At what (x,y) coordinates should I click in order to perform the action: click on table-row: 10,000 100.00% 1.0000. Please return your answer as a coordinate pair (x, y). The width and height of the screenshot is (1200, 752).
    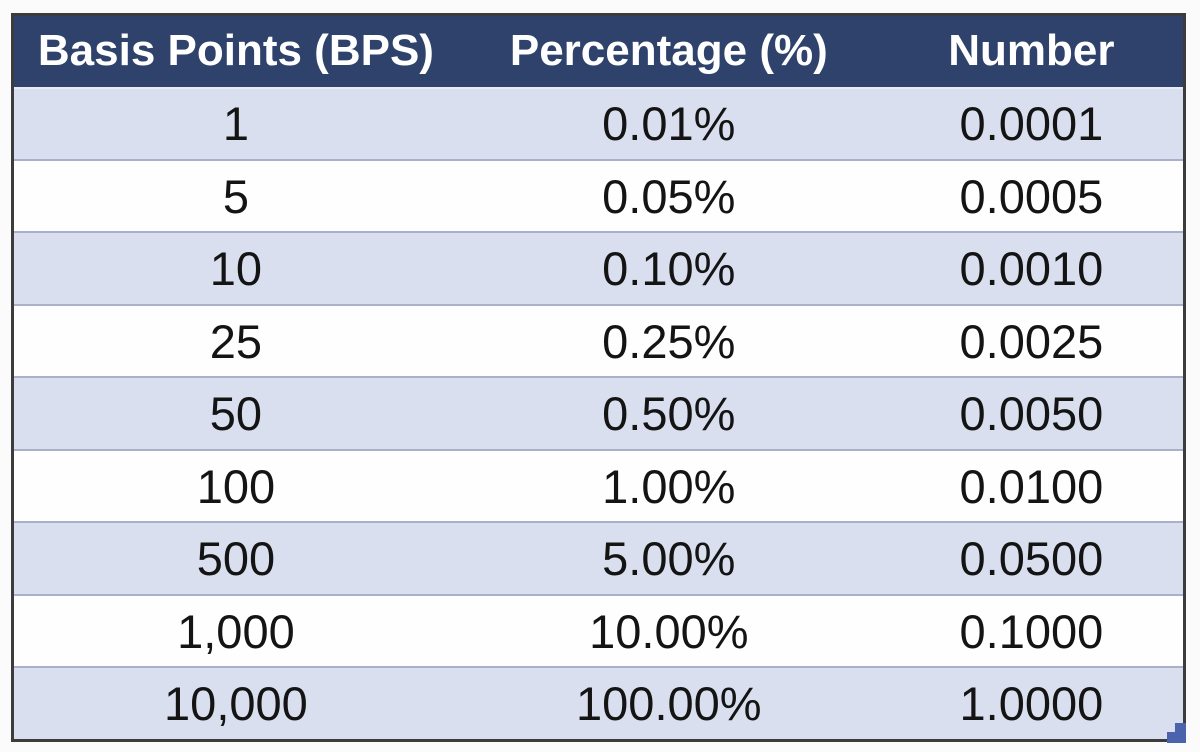
    Looking at the image, I should click on (598, 704).